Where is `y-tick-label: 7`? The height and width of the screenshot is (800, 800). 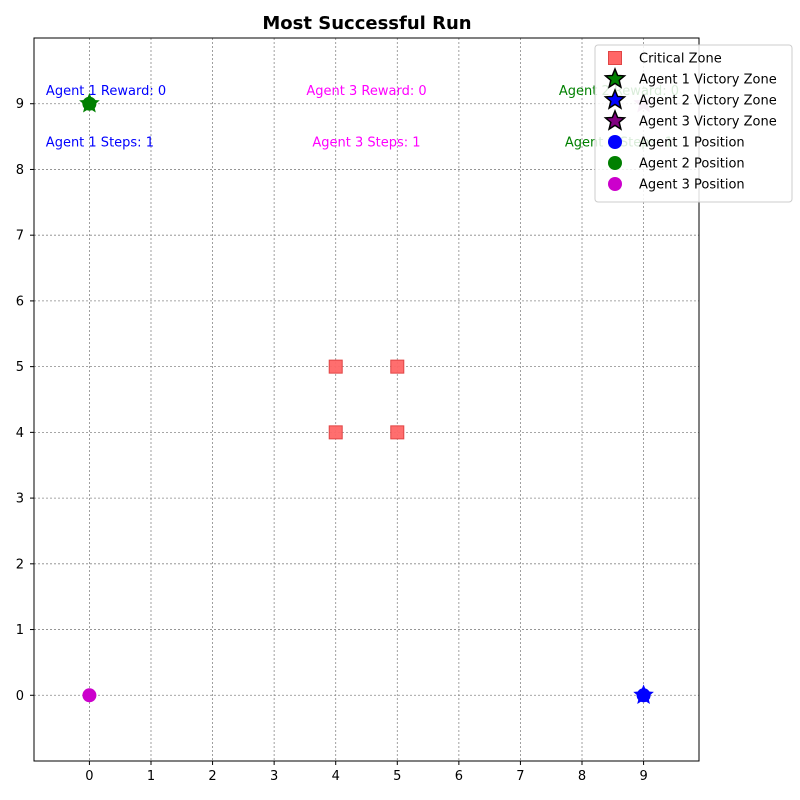
y-tick-label: 7 is located at coordinates (20, 236).